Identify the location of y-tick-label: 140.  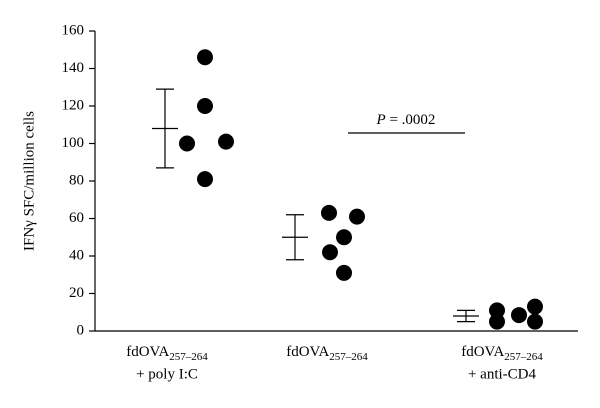
(73, 68).